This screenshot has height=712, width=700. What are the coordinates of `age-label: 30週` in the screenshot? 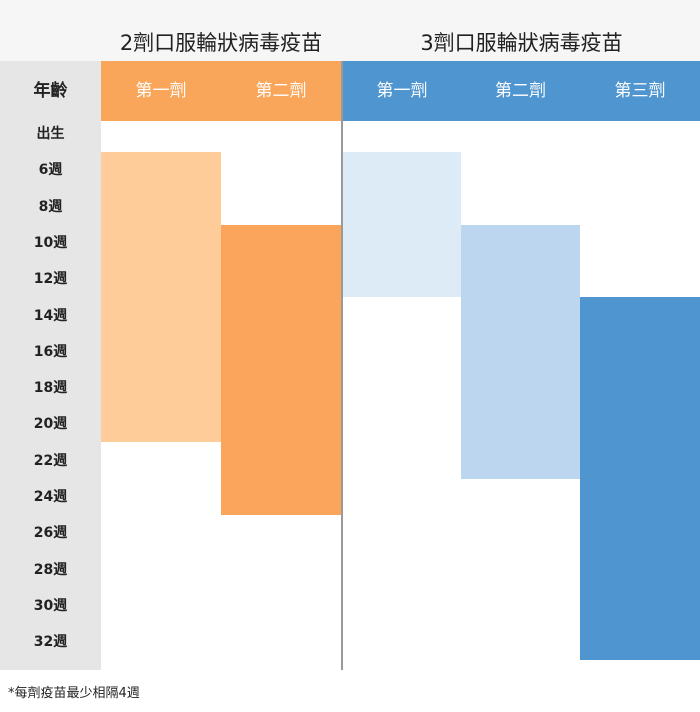 It's located at (50, 605).